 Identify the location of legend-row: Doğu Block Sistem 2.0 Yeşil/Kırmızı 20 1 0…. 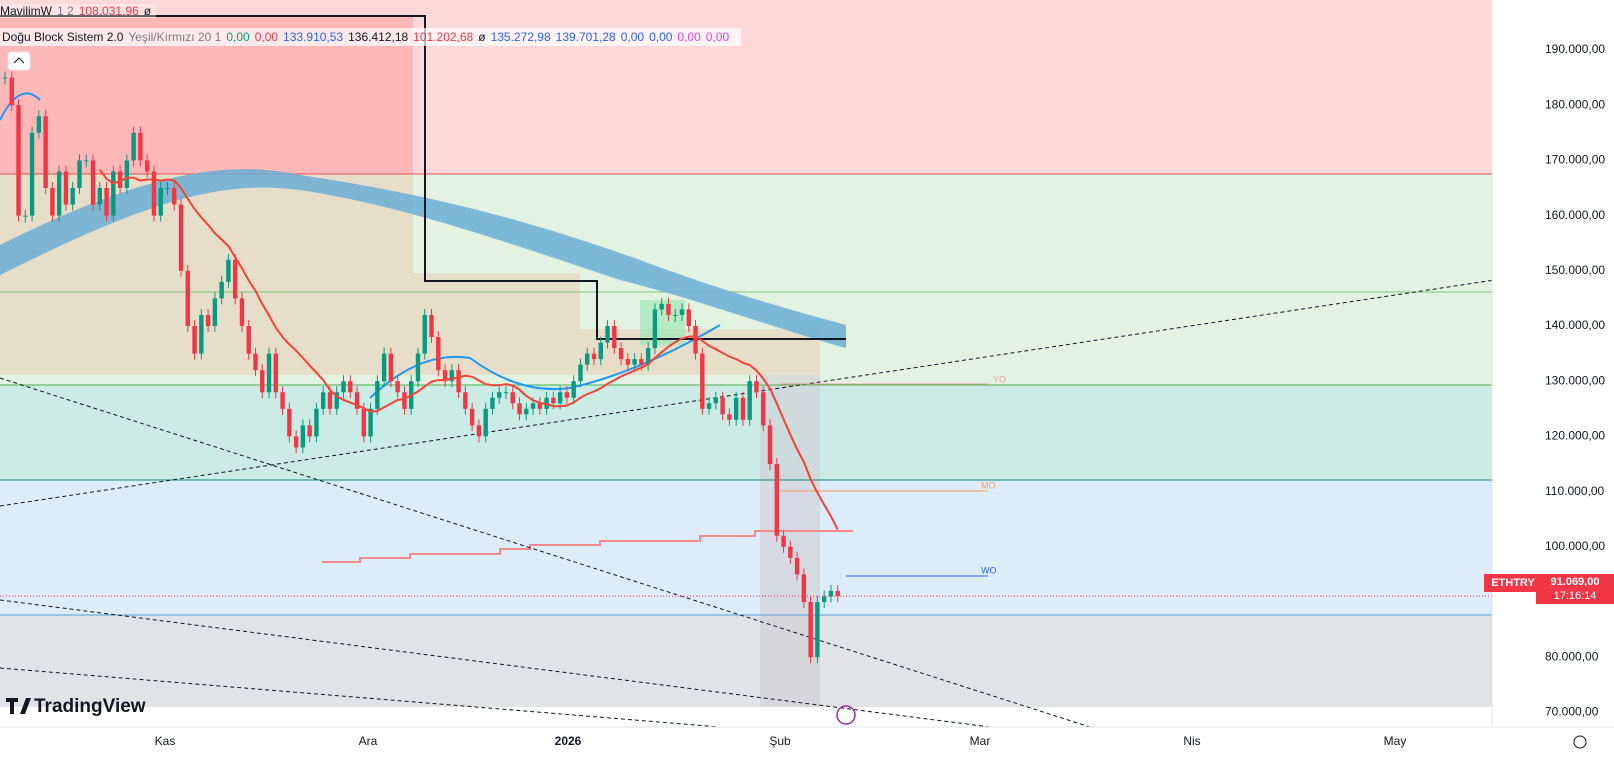
(371, 37).